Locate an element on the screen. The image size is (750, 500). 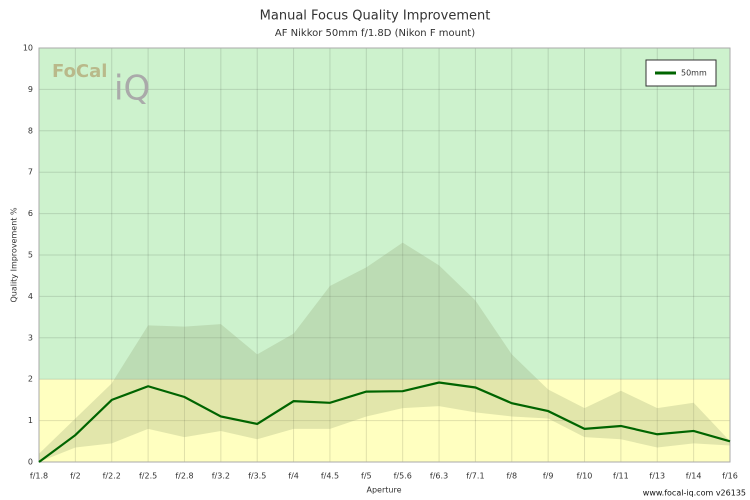
x-tick-label: f/2.5 is located at coordinates (148, 476).